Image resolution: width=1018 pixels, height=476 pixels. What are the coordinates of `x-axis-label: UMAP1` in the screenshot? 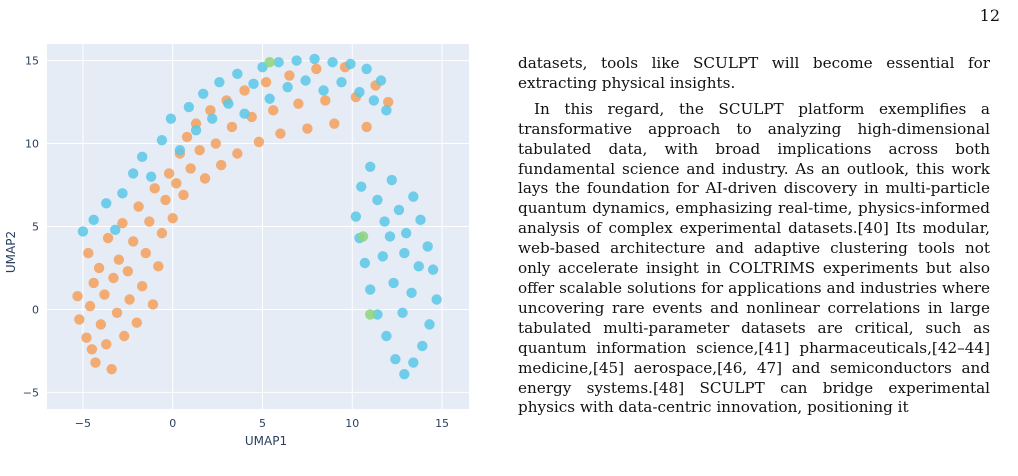 It's located at (266, 441).